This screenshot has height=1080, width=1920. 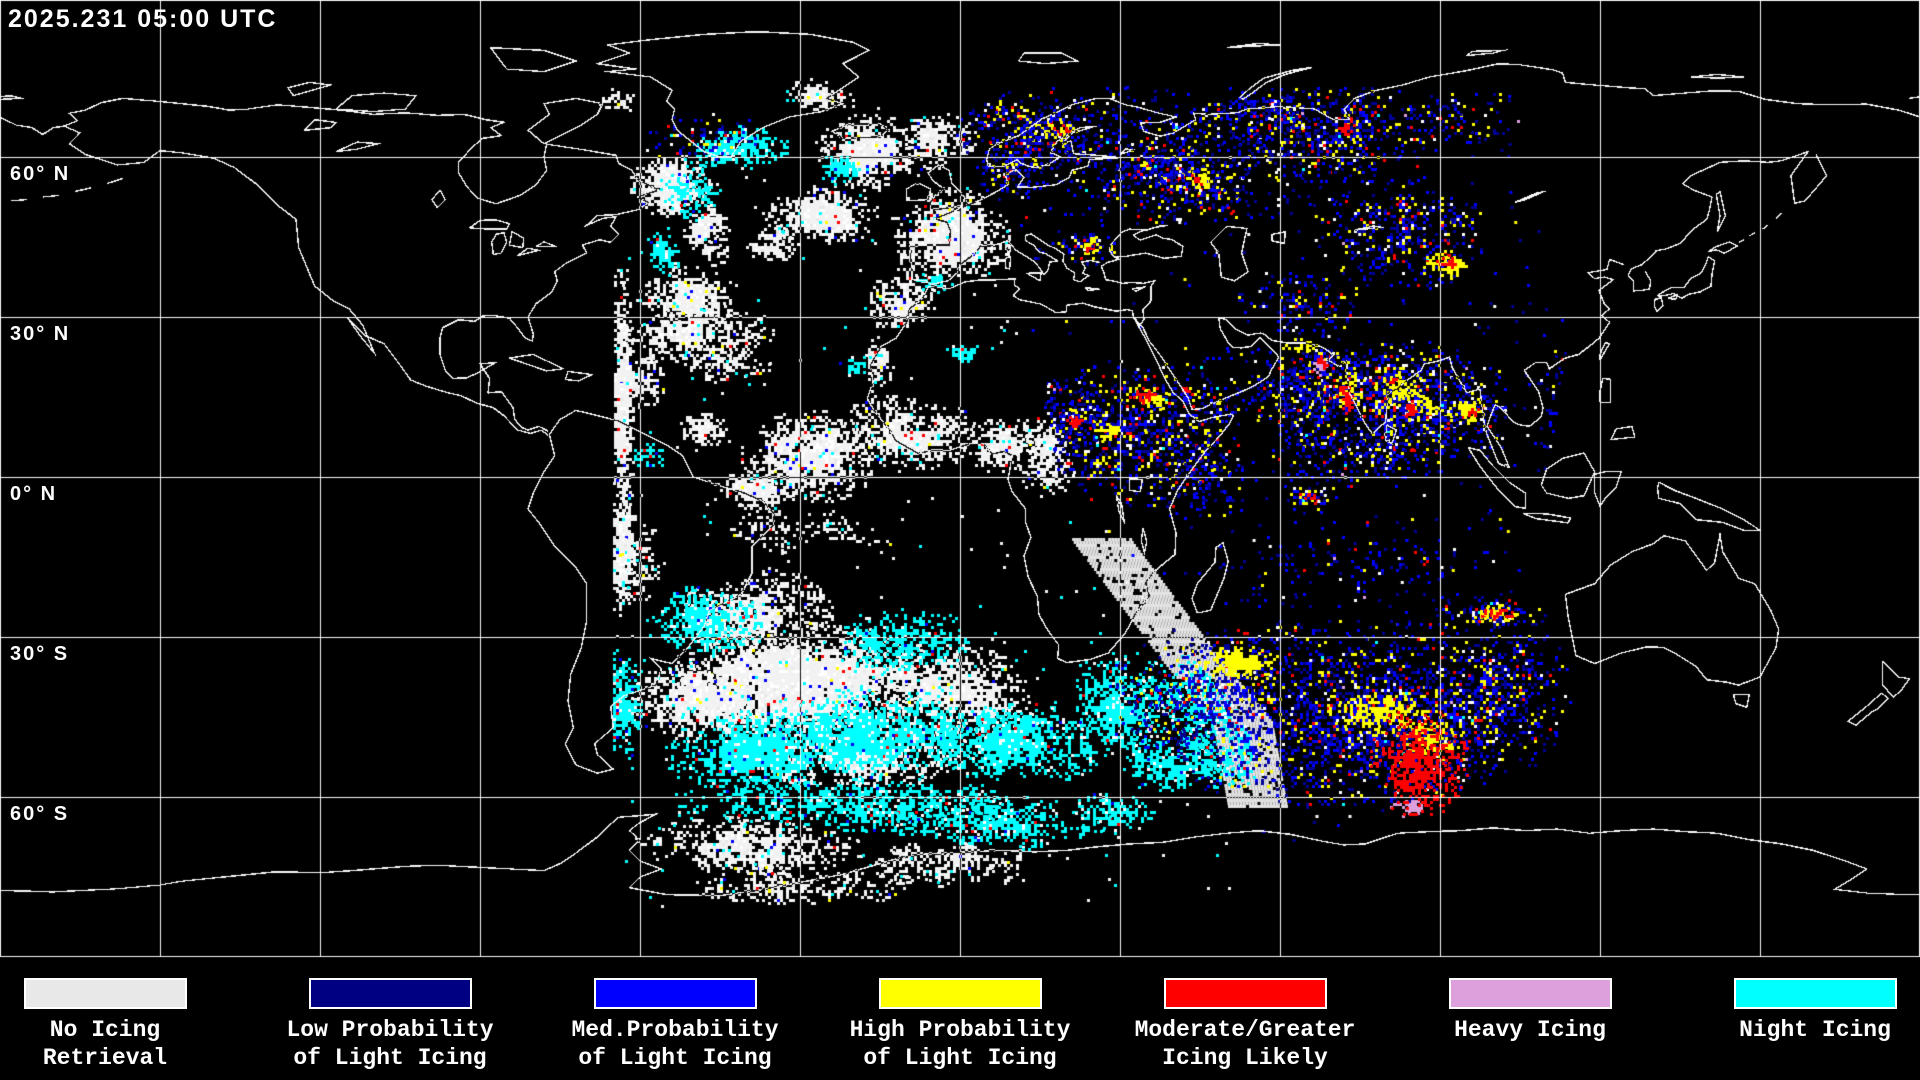 What do you see at coordinates (34, 494) in the screenshot?
I see `lat-label-0n: 0° N` at bounding box center [34, 494].